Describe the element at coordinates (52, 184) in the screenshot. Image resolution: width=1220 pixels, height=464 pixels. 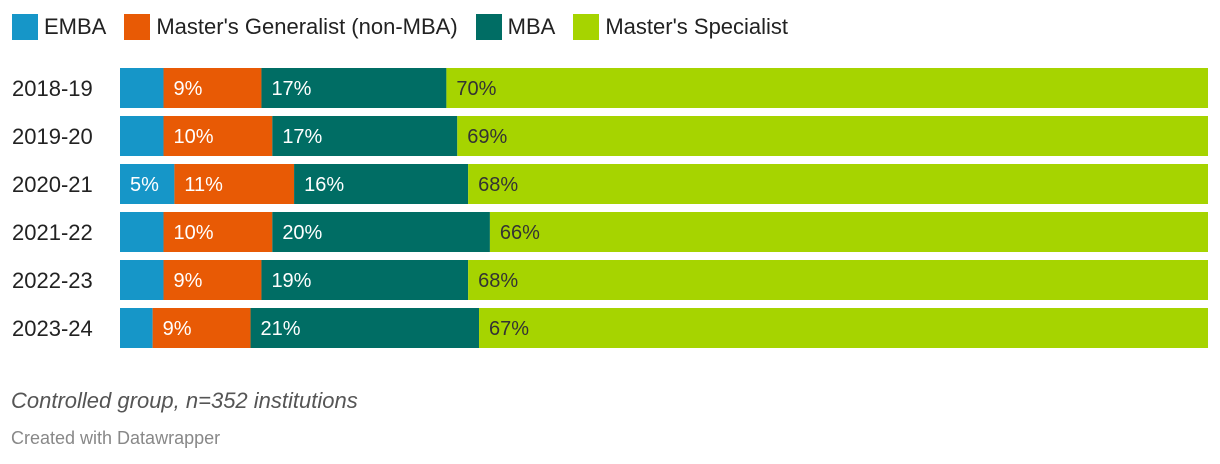
I see `category-label: 2020-21` at that location.